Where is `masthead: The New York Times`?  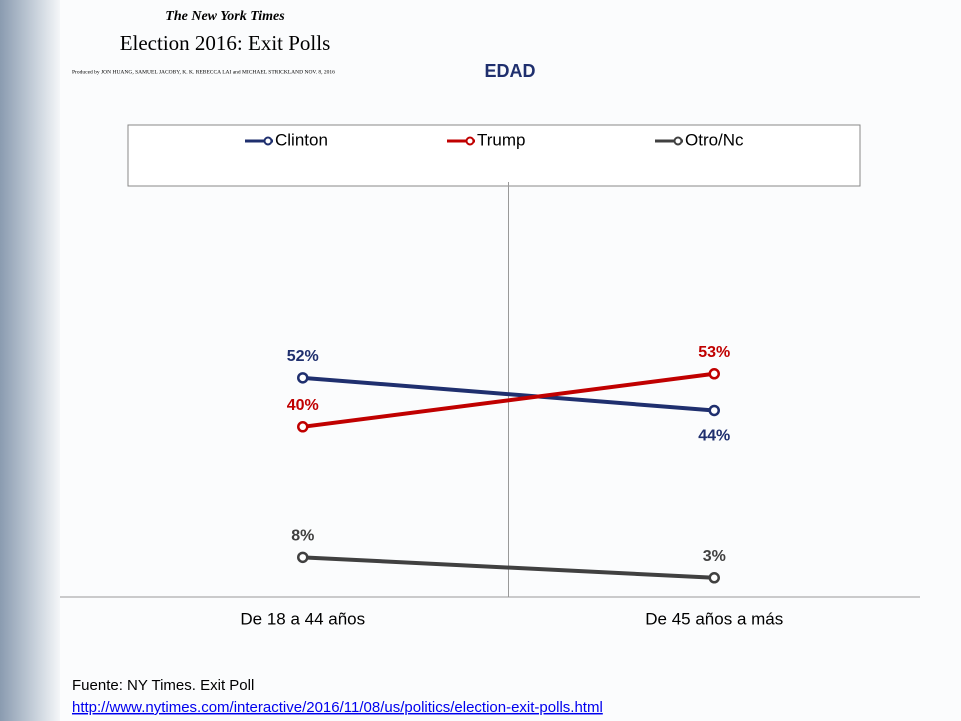 masthead: The New York Times is located at coordinates (225, 16).